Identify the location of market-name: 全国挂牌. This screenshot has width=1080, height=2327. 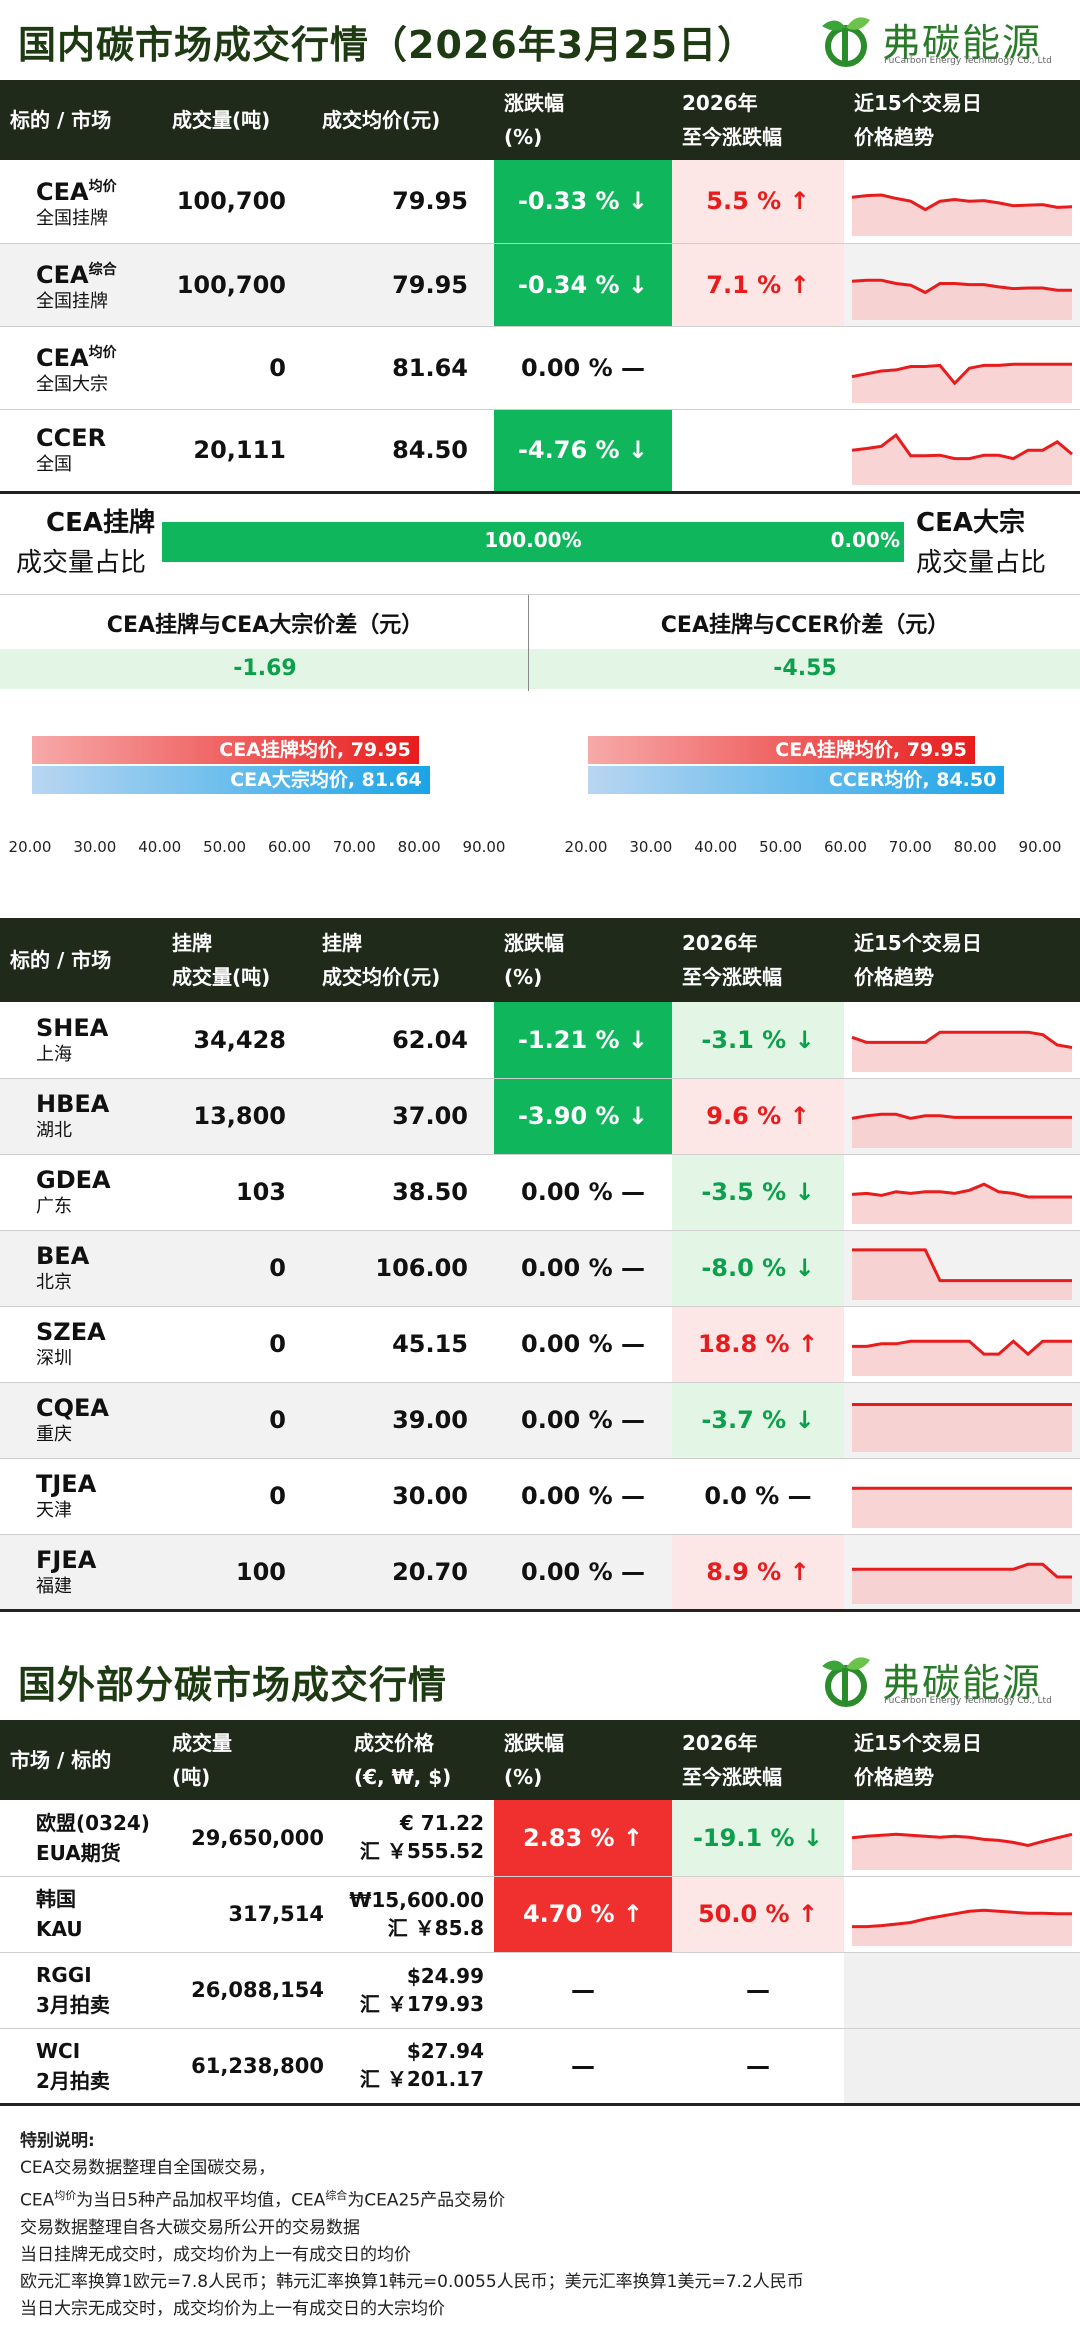
(72, 301).